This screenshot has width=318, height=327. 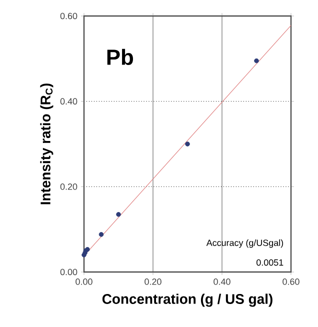 What do you see at coordinates (291, 281) in the screenshot?
I see `x-tick-label: 0.60` at bounding box center [291, 281].